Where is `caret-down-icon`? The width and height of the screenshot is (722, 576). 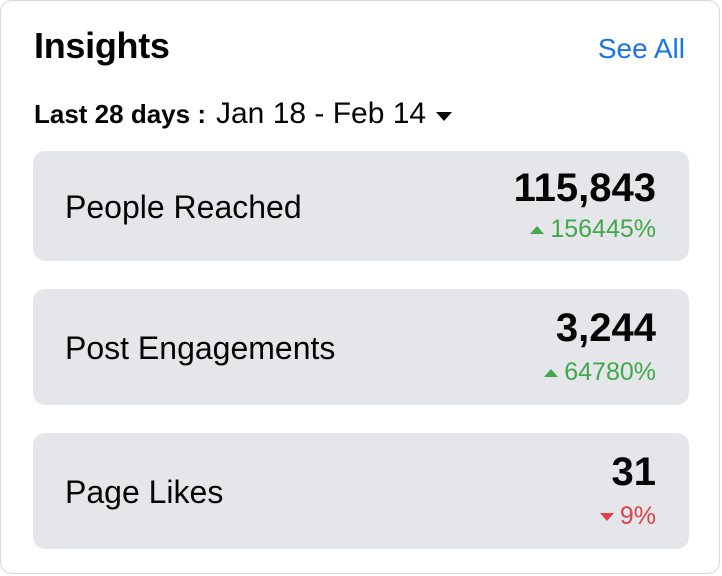 caret-down-icon is located at coordinates (444, 116).